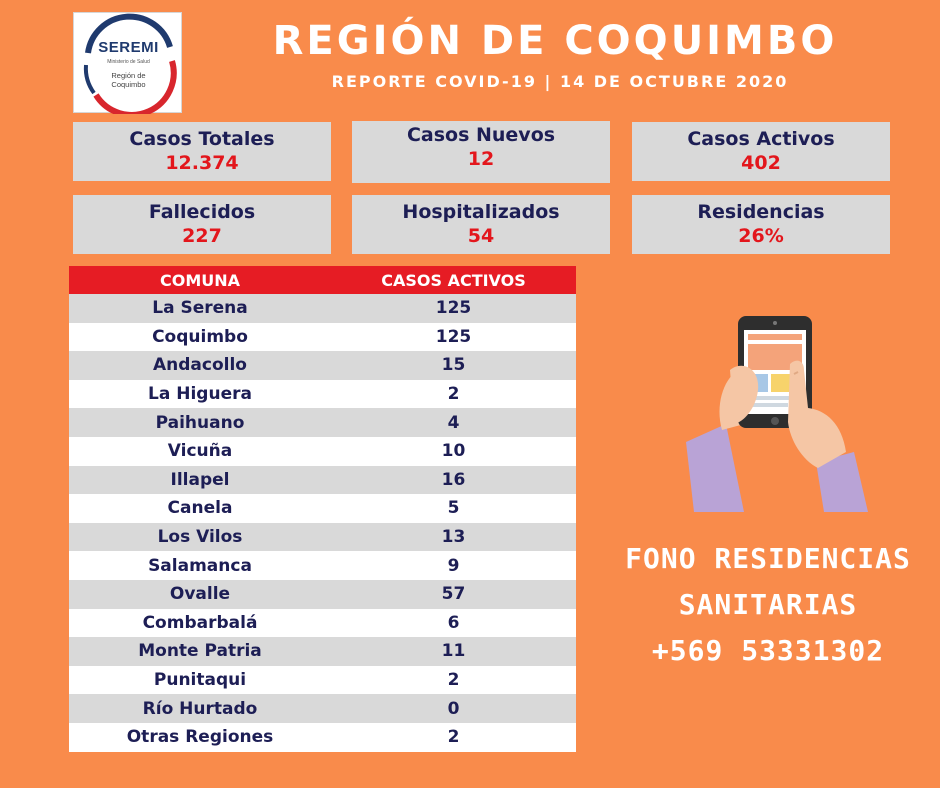  What do you see at coordinates (200, 565) in the screenshot?
I see `cell-comuna: Salamanca` at bounding box center [200, 565].